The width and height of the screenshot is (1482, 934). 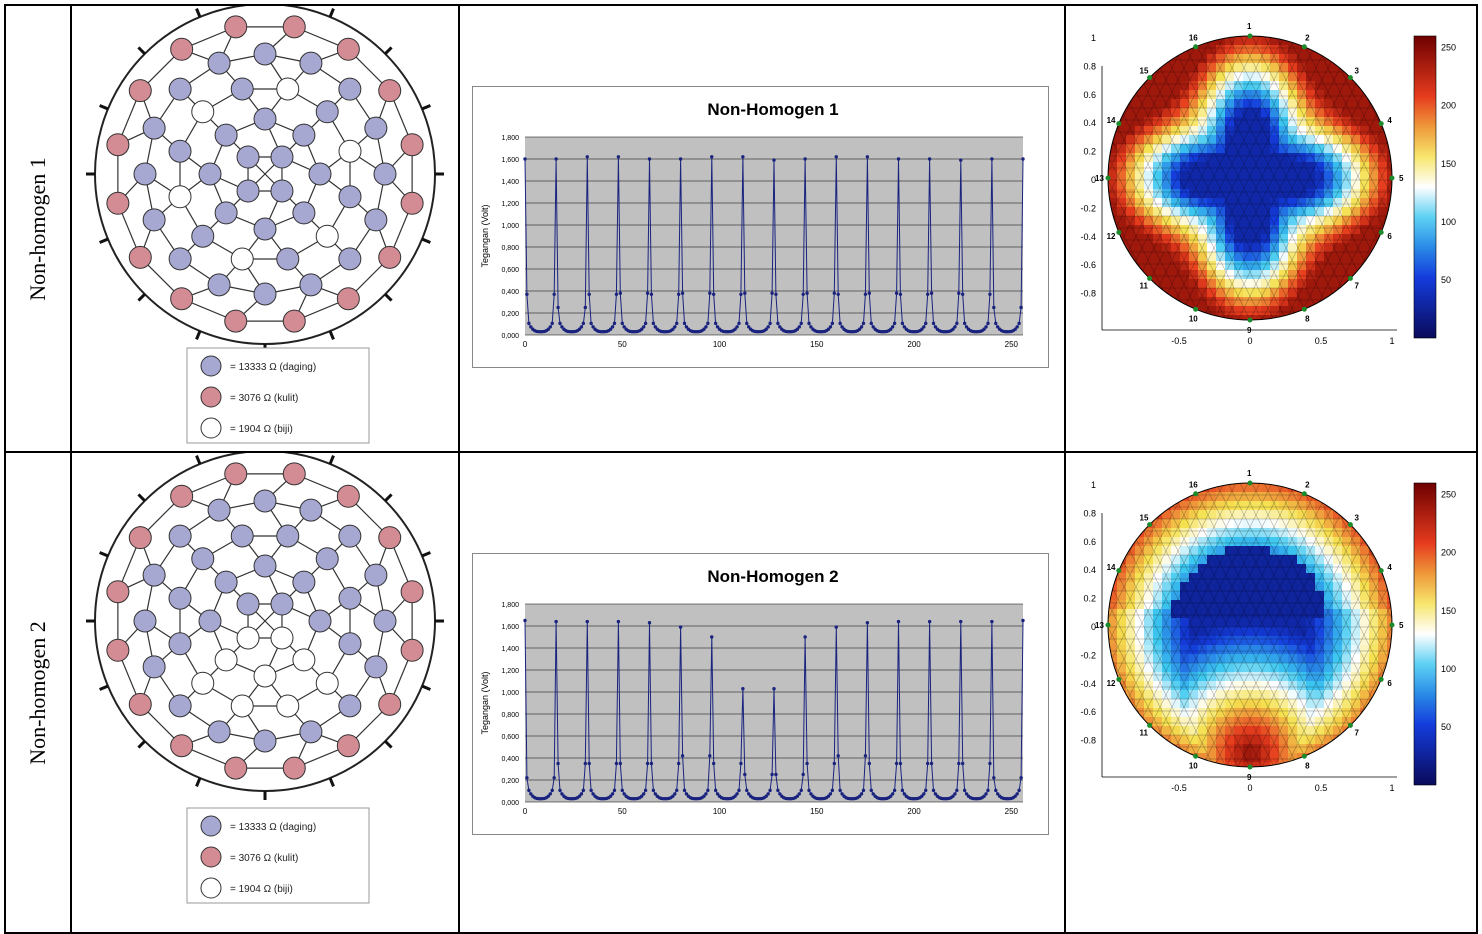 What do you see at coordinates (485, 702) in the screenshot?
I see `y-axis-label: Tegangan (Volt)` at bounding box center [485, 702].